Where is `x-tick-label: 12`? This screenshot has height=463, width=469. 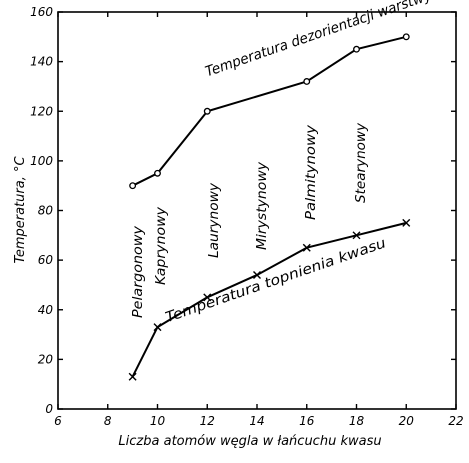
x-tick-label: 12 is located at coordinates (207, 421).